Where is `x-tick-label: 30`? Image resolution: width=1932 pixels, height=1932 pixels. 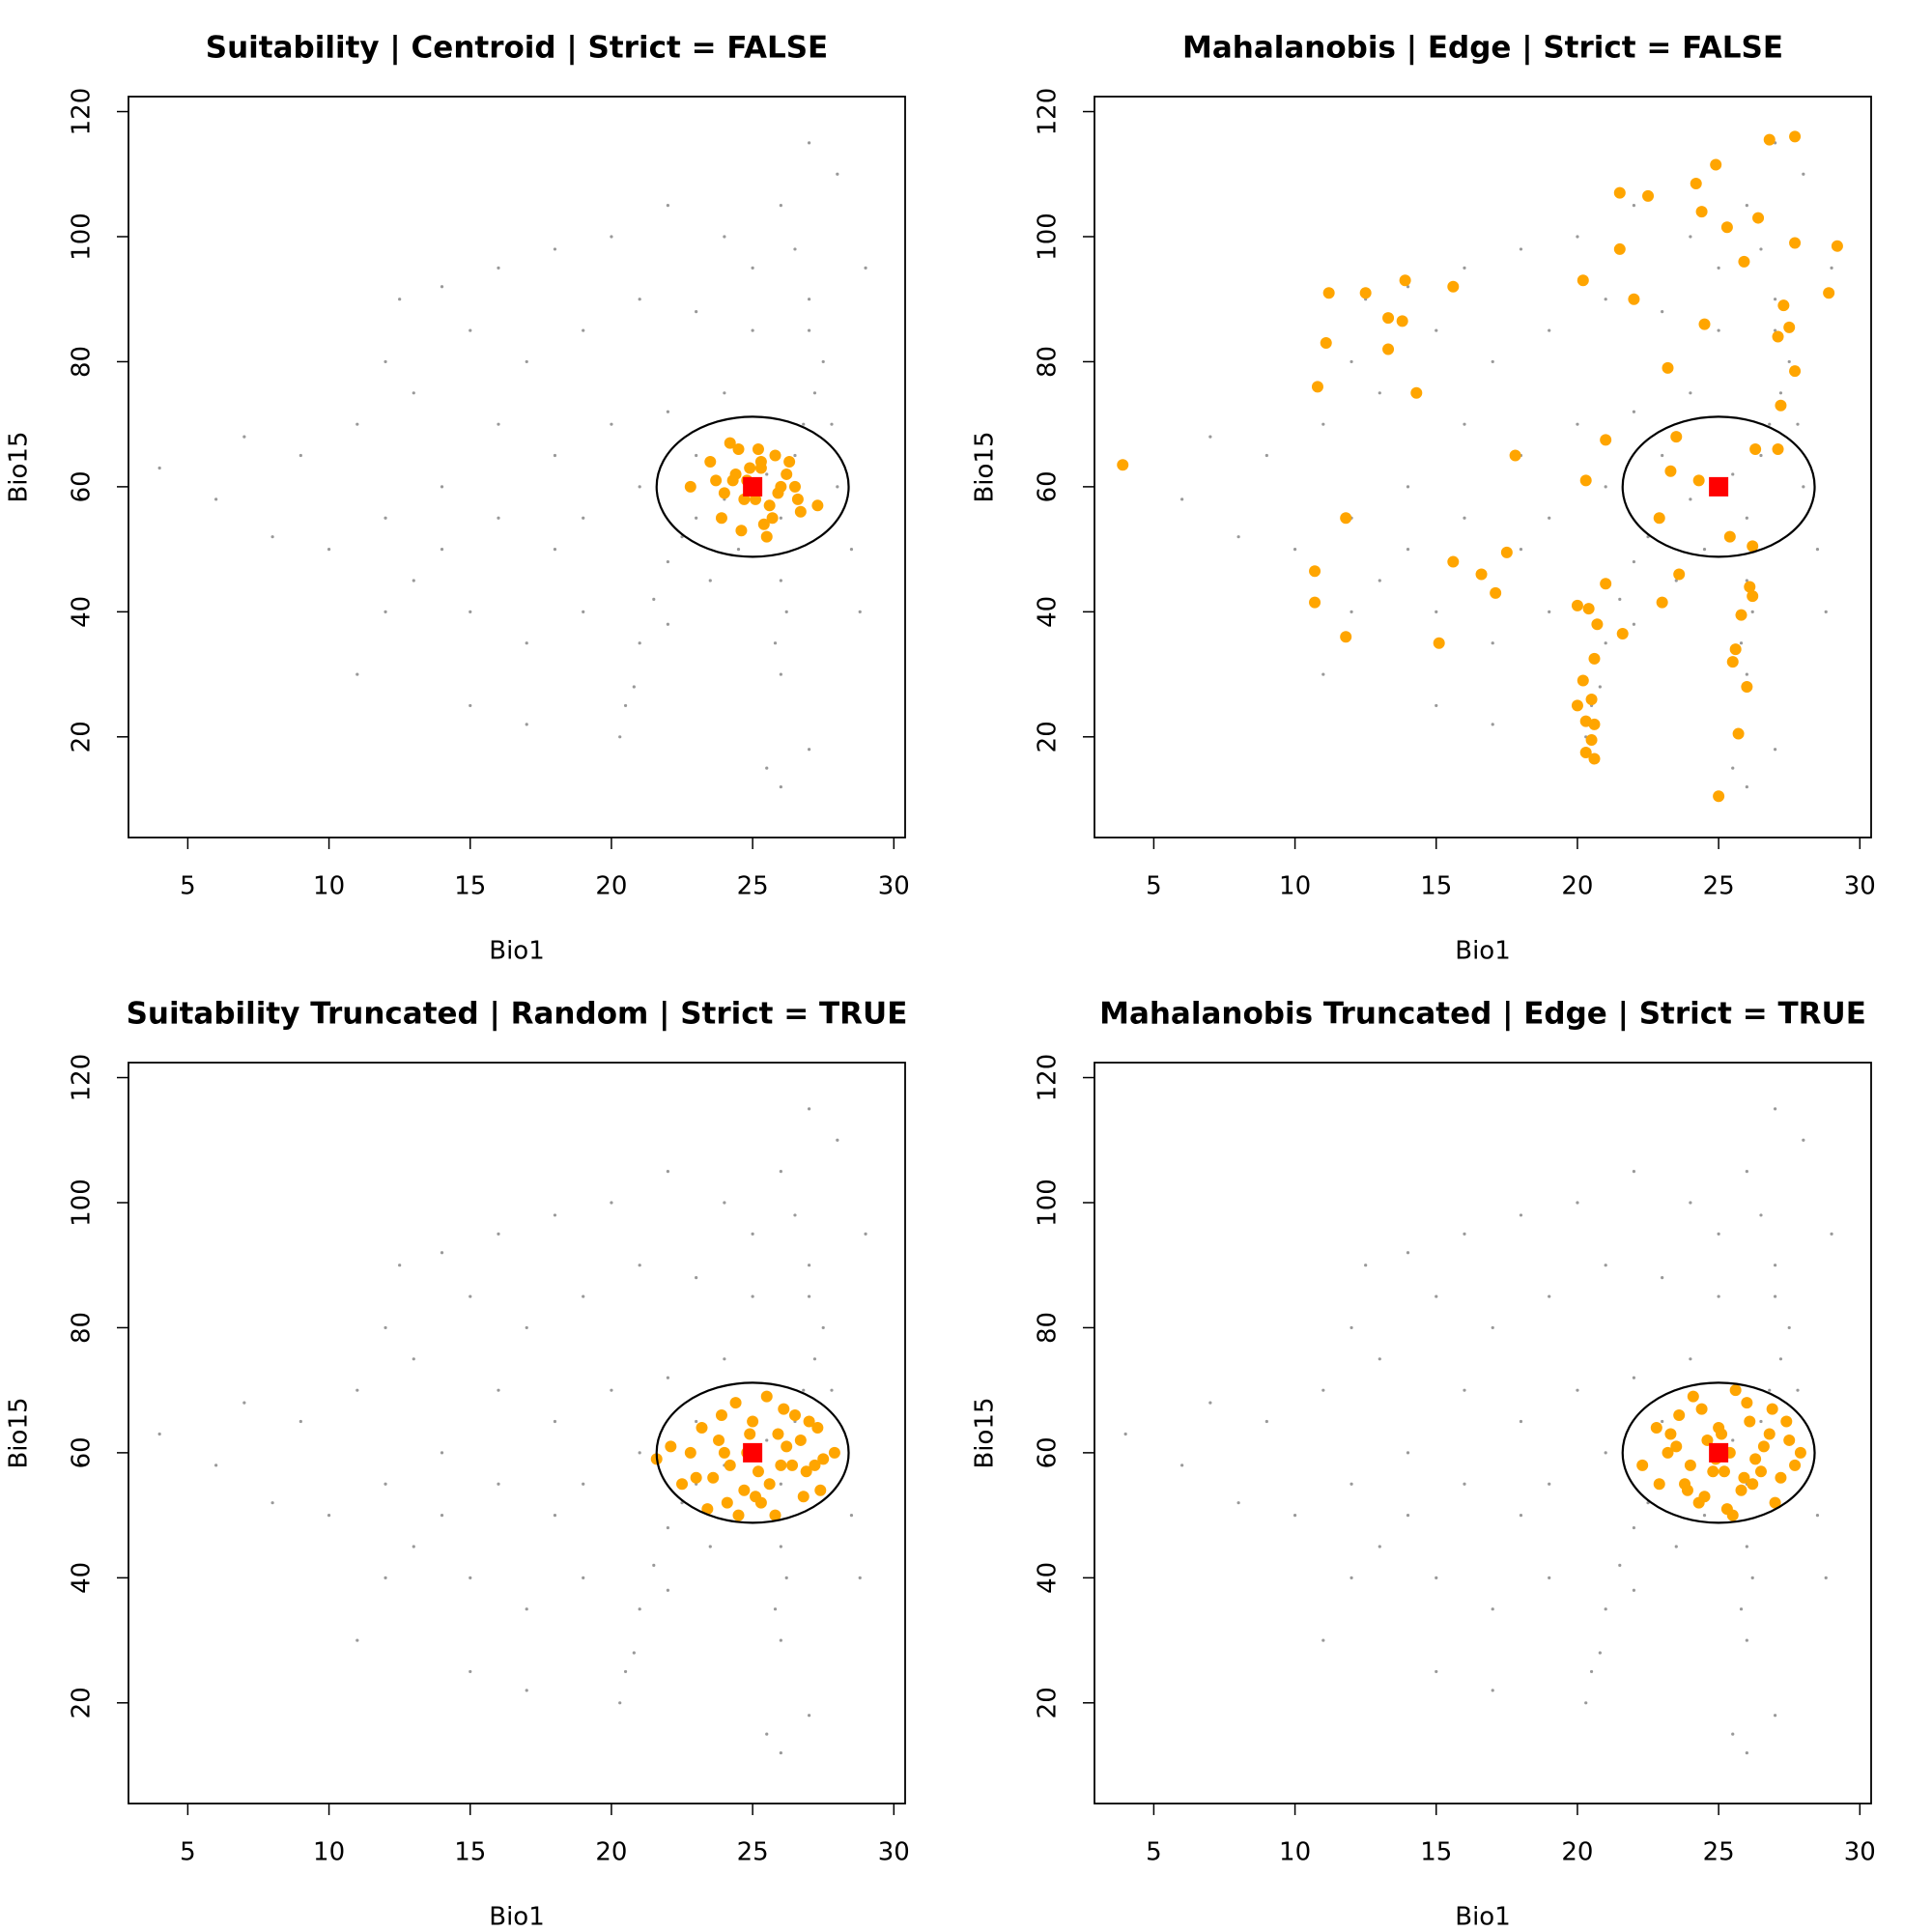
x-tick-label: 30 is located at coordinates (1860, 886).